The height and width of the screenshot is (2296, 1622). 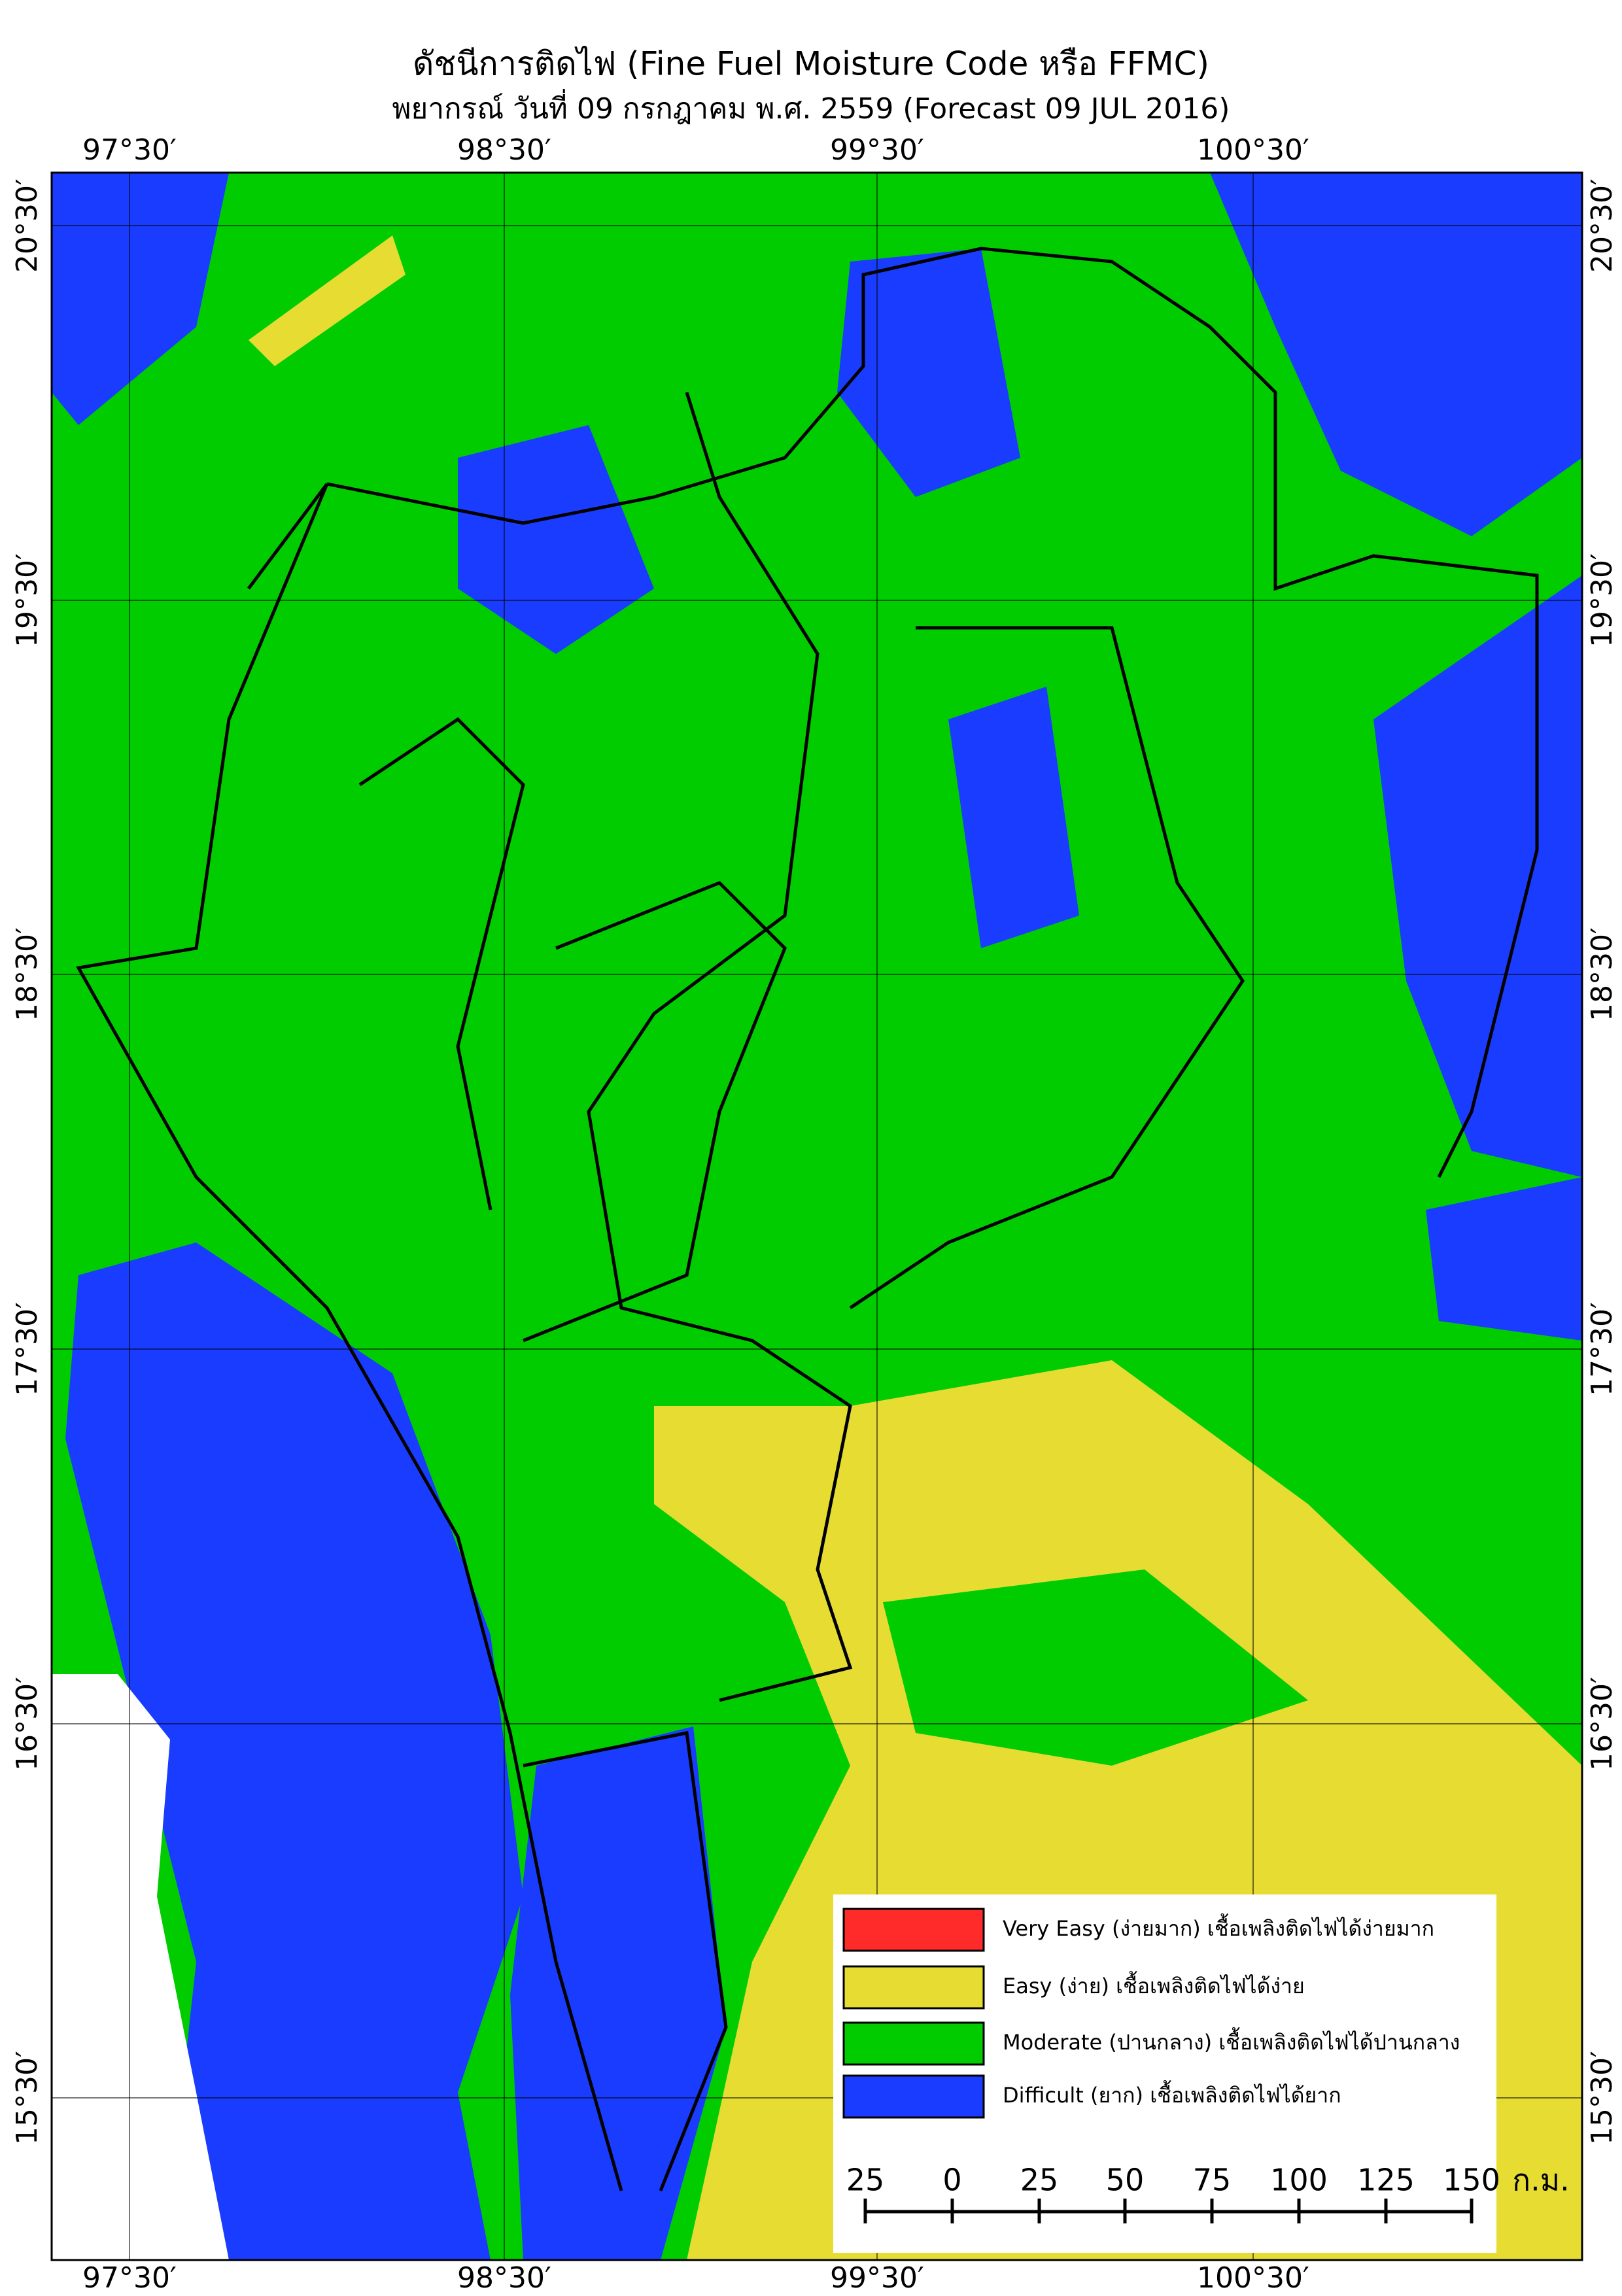 What do you see at coordinates (1602, 600) in the screenshot?
I see `lat-label-right: 19°30′` at bounding box center [1602, 600].